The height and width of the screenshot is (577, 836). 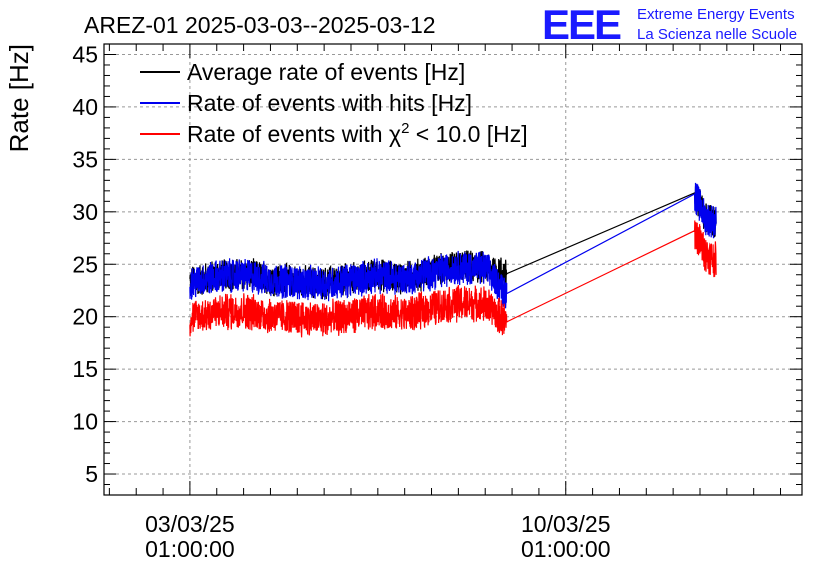 What do you see at coordinates (717, 34) in the screenshot?
I see `eee-logo-line2: La Scienza nelle Scuole` at bounding box center [717, 34].